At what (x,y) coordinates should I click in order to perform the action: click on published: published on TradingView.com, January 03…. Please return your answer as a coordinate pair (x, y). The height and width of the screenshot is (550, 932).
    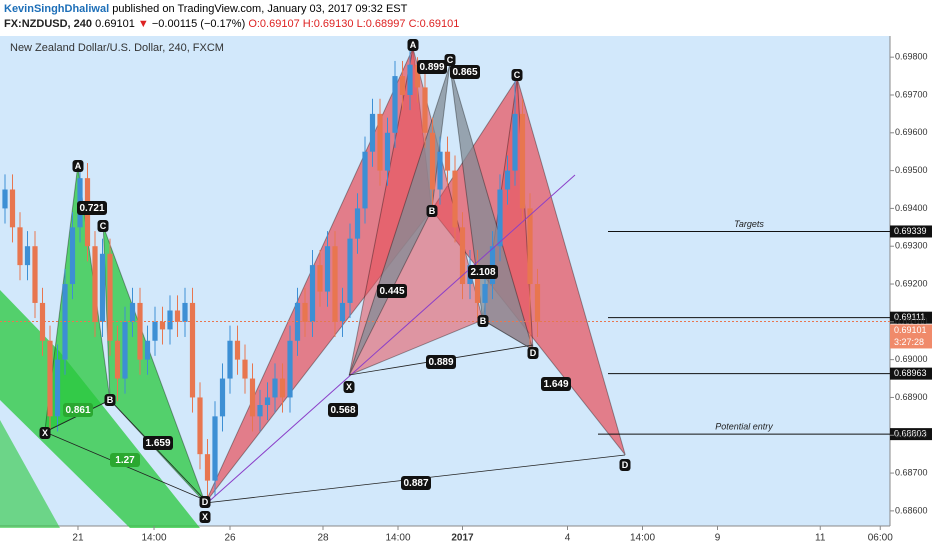
    Looking at the image, I should click on (260, 9).